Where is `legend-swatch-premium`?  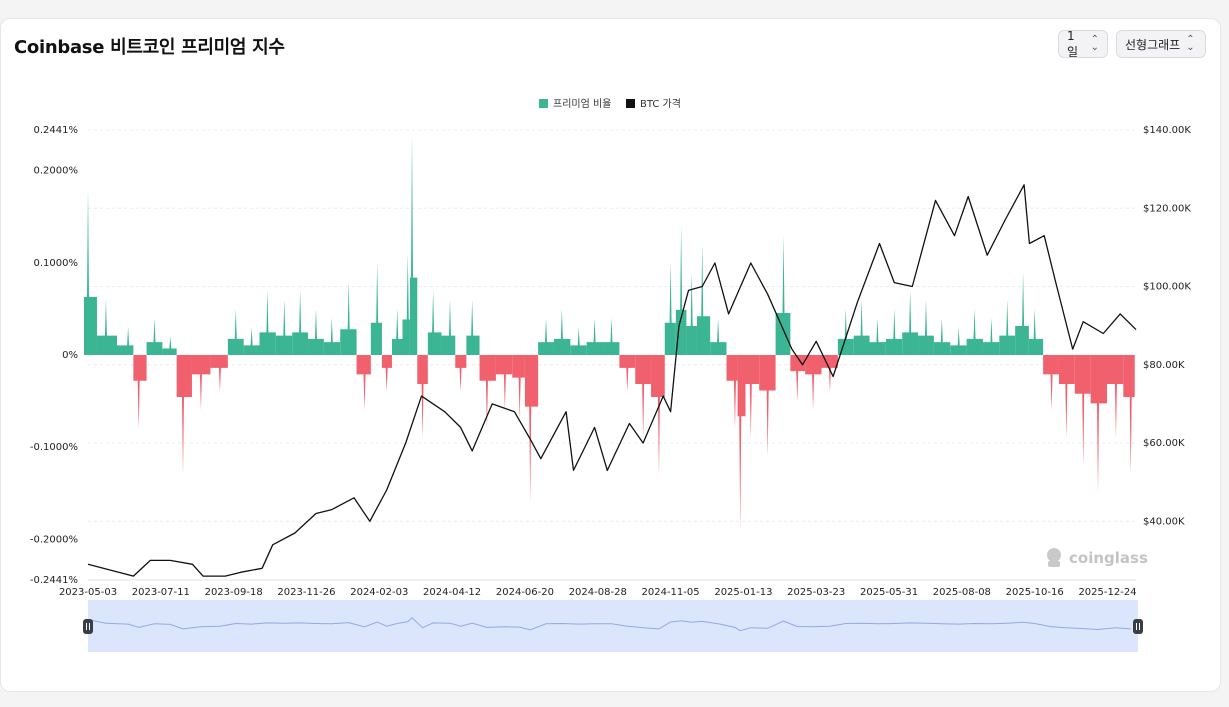
legend-swatch-premium is located at coordinates (543, 103).